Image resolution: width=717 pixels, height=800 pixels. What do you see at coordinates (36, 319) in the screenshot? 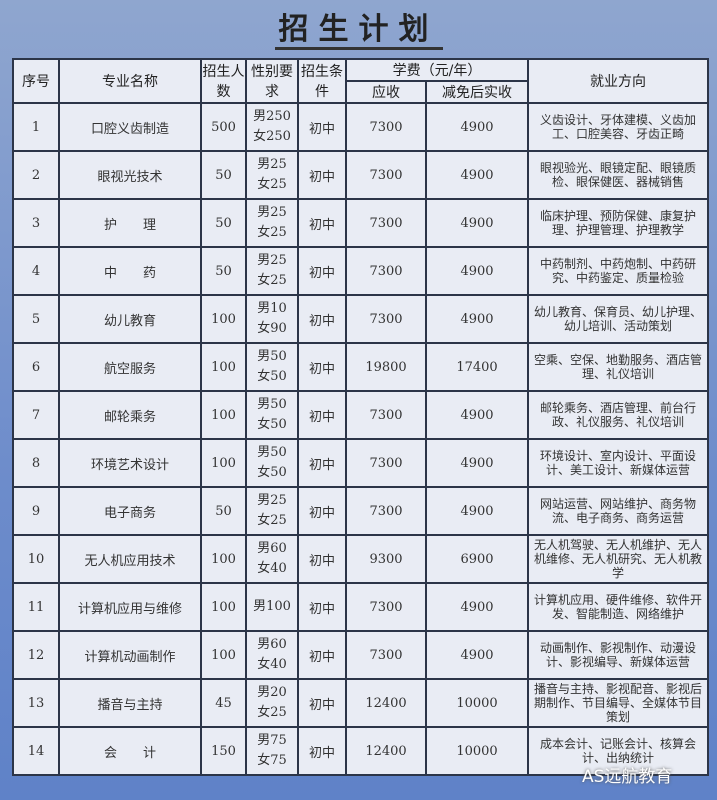
I see `cell-no: 5` at bounding box center [36, 319].